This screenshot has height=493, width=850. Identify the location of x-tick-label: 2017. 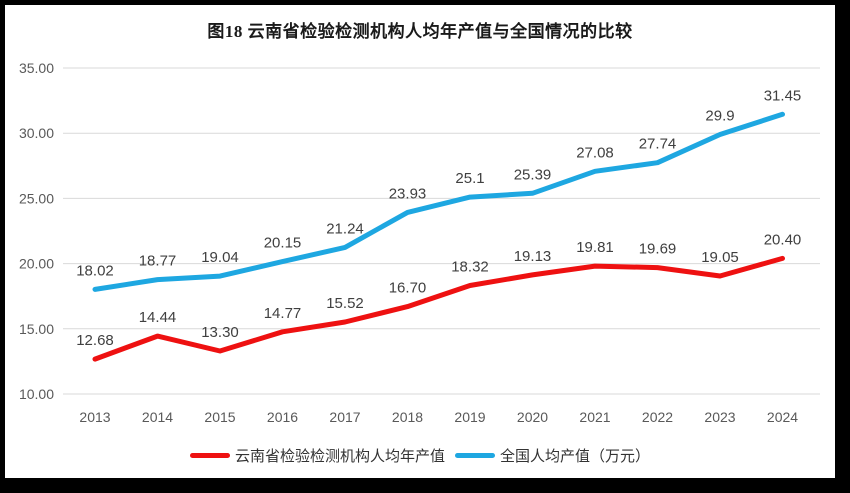
(344, 417).